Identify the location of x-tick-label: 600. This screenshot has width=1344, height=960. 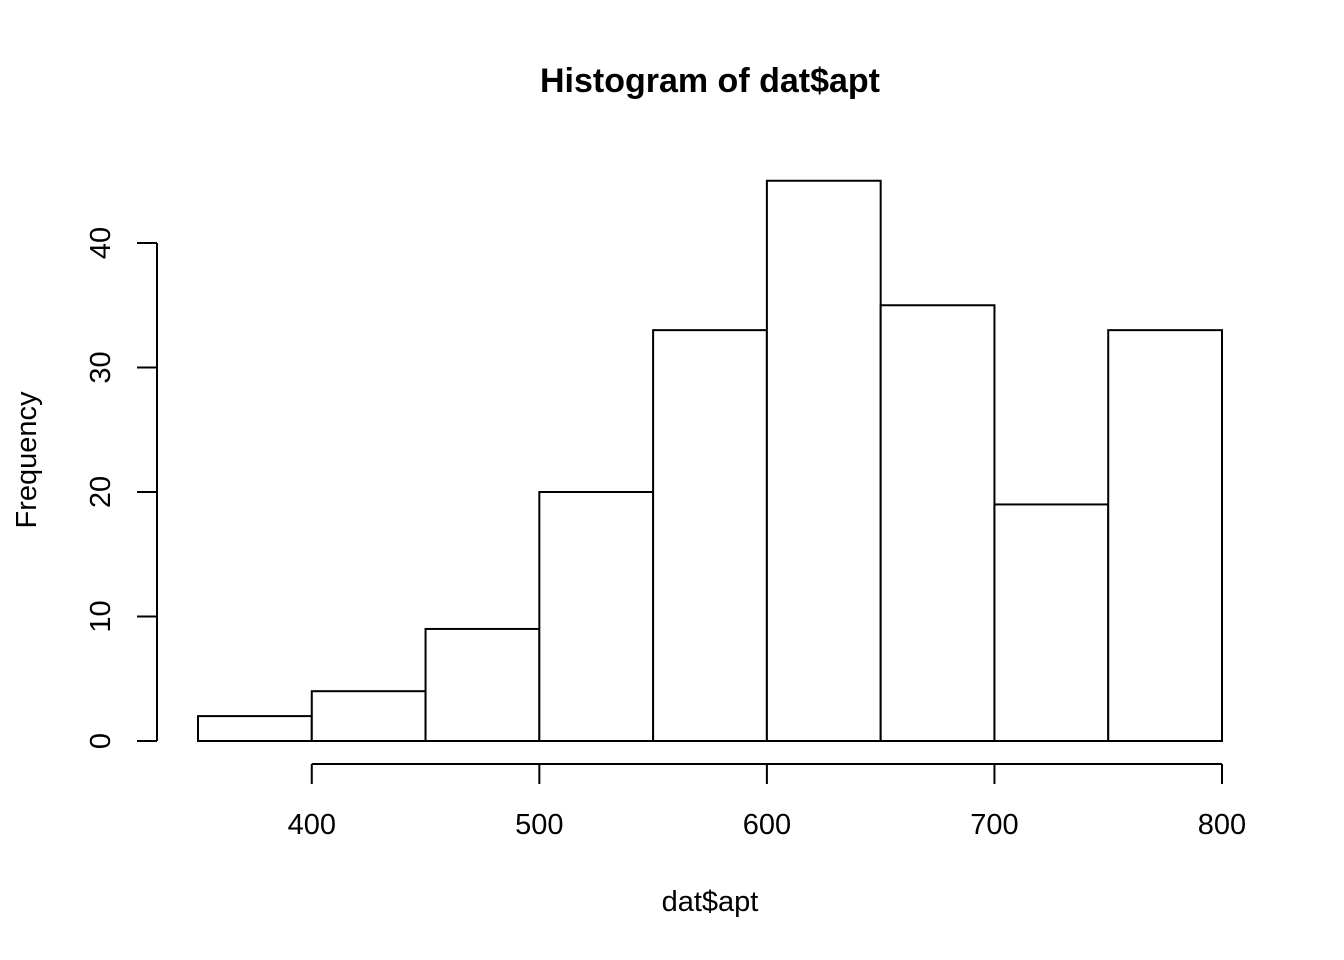
(767, 825).